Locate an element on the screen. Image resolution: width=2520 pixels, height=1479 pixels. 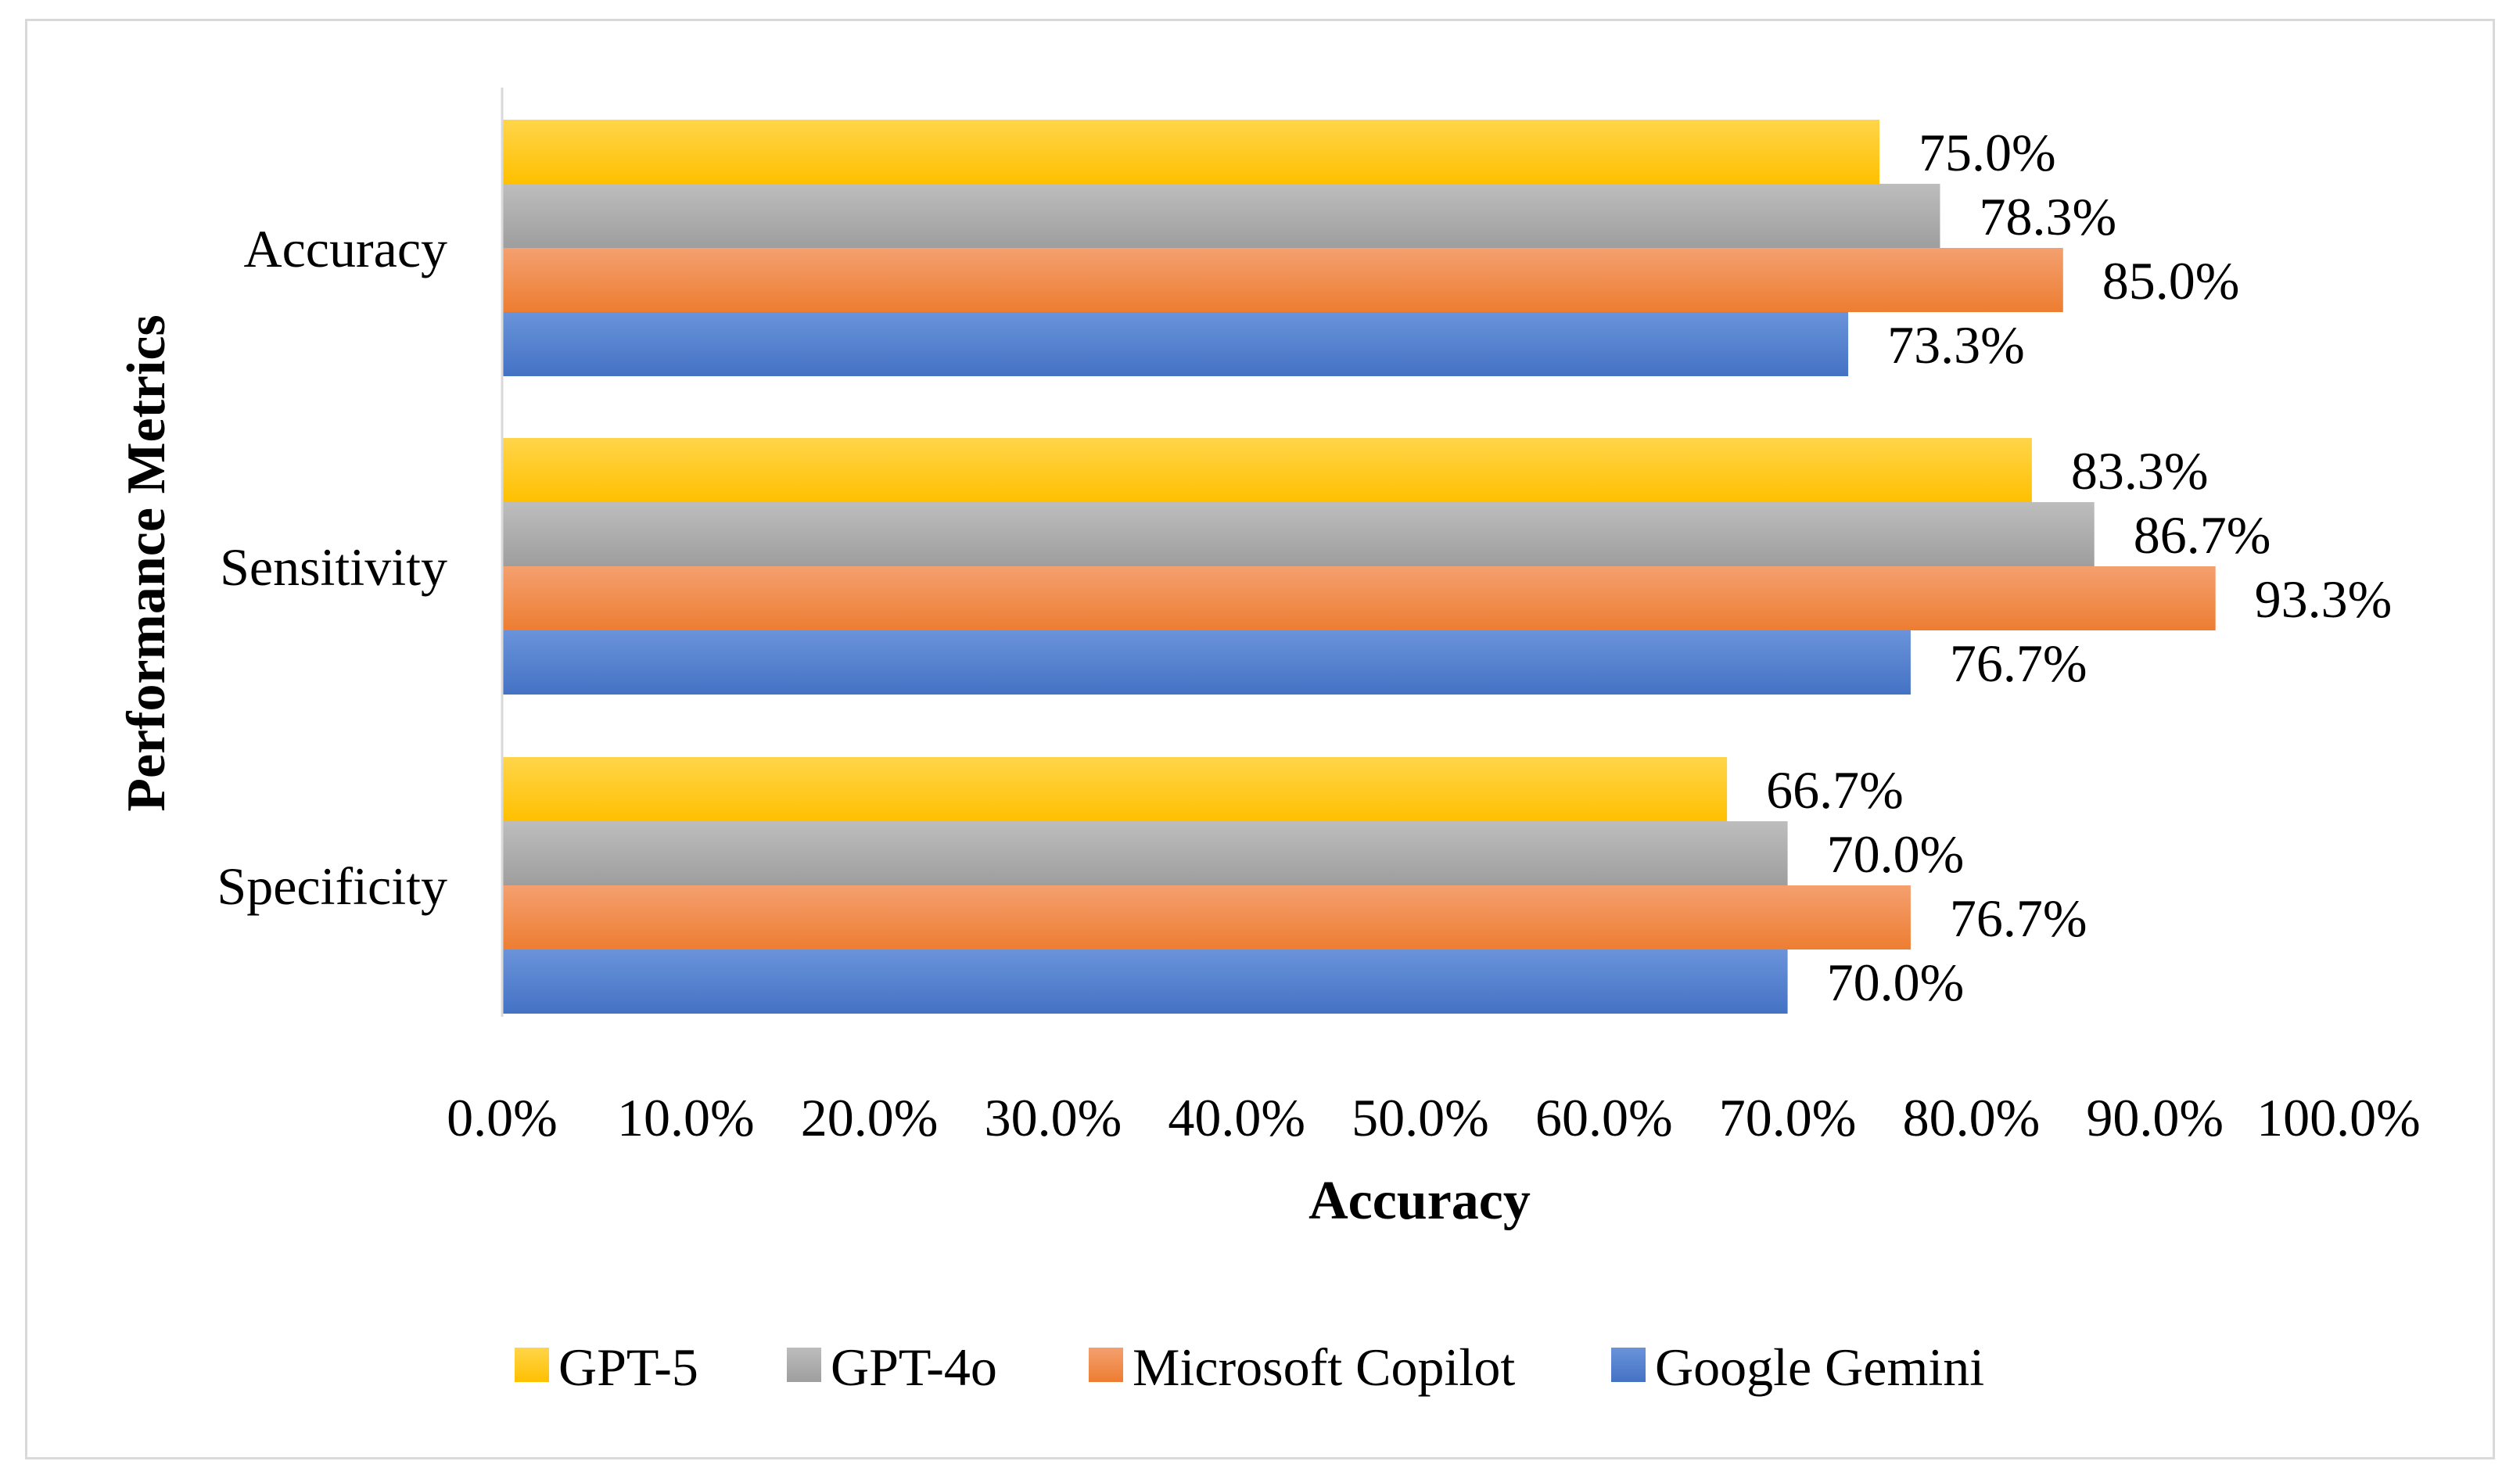
x-tick-label: 50.0% is located at coordinates (1420, 1117).